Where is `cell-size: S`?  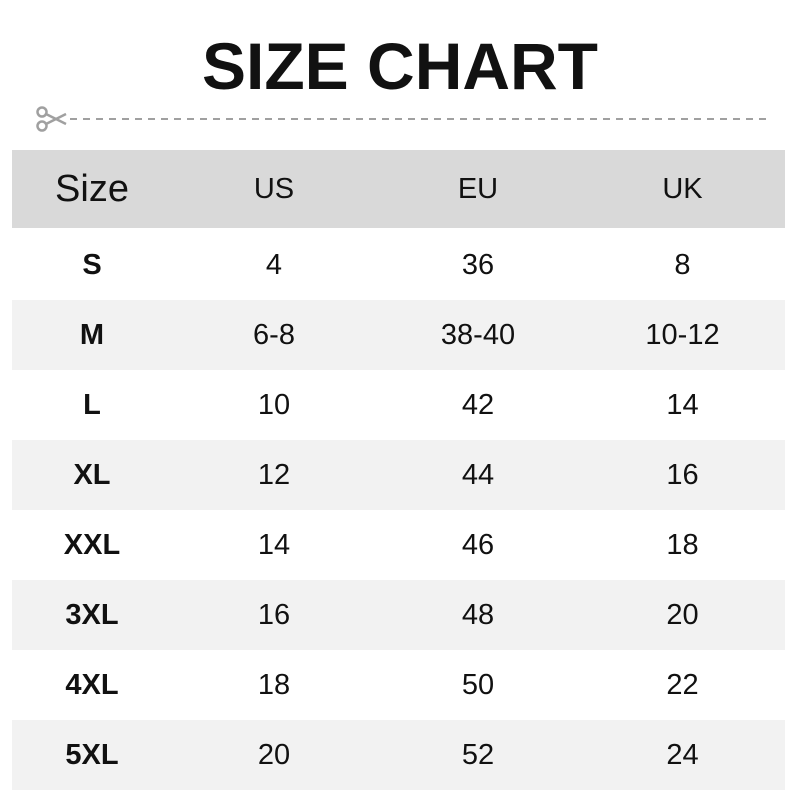 cell-size: S is located at coordinates (92, 264).